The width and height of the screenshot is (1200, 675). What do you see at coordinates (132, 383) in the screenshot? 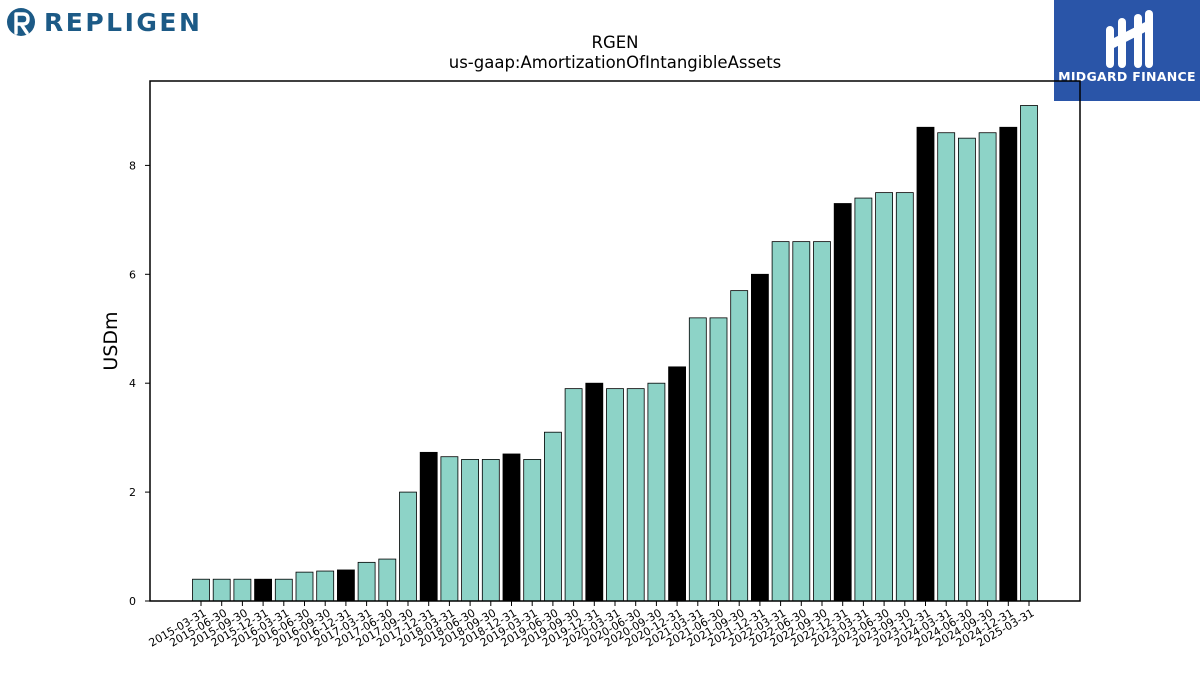
I see `y-tick-label-4: 4` at bounding box center [132, 383].